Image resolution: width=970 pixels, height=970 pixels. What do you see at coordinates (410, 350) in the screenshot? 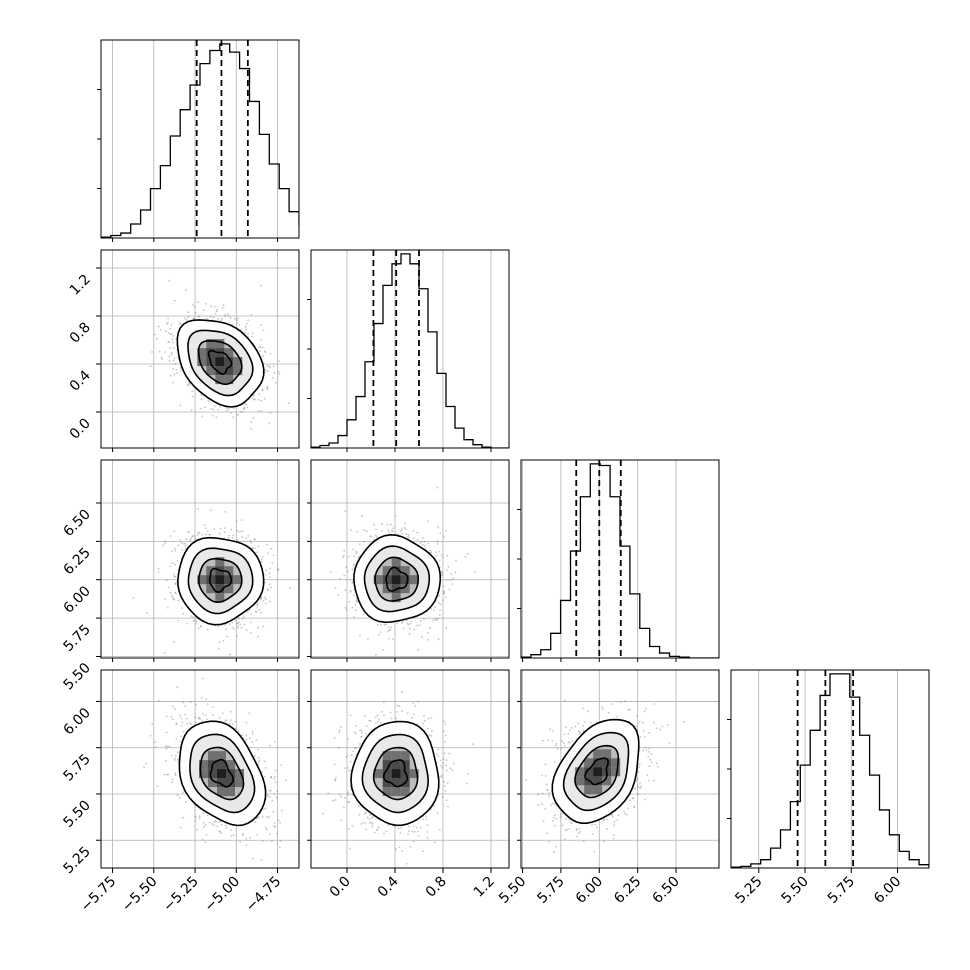
I see `histogram-step` at bounding box center [410, 350].